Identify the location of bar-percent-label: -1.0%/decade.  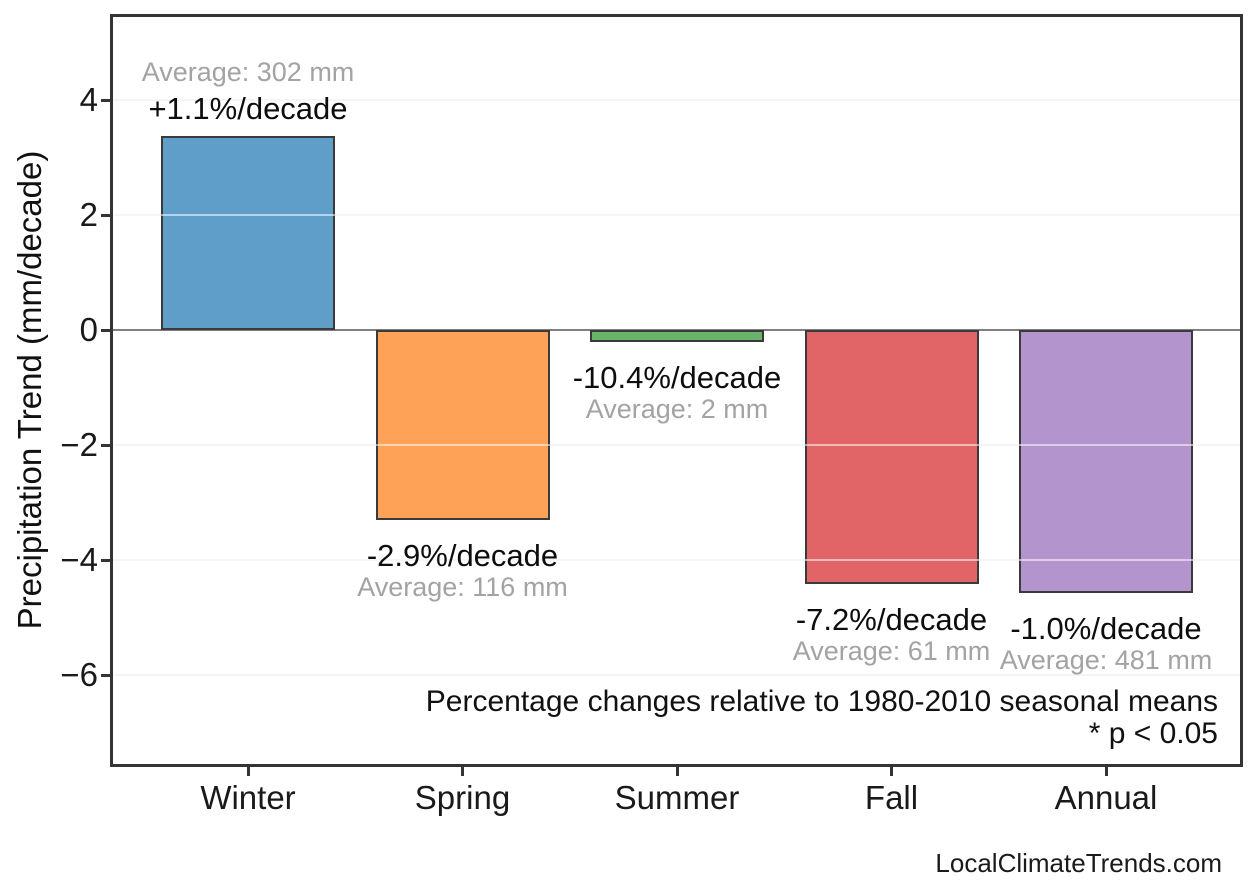
(1106, 628).